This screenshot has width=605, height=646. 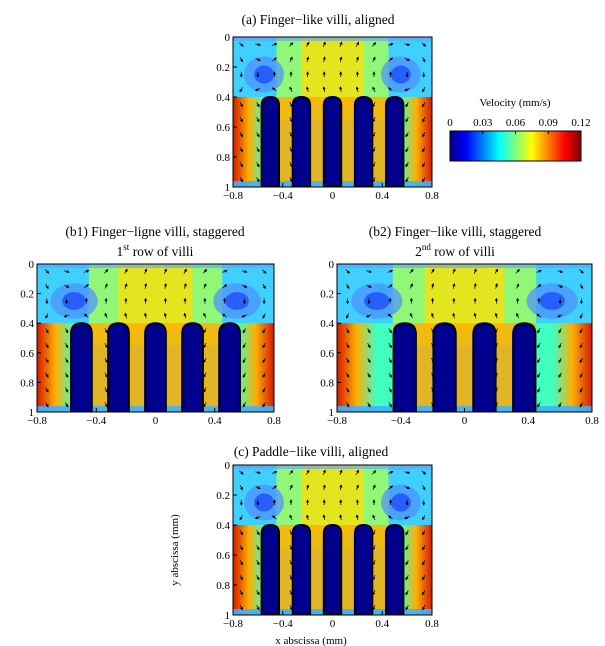 I want to click on x-axis-label: x abscissa (mm), so click(x=311, y=640).